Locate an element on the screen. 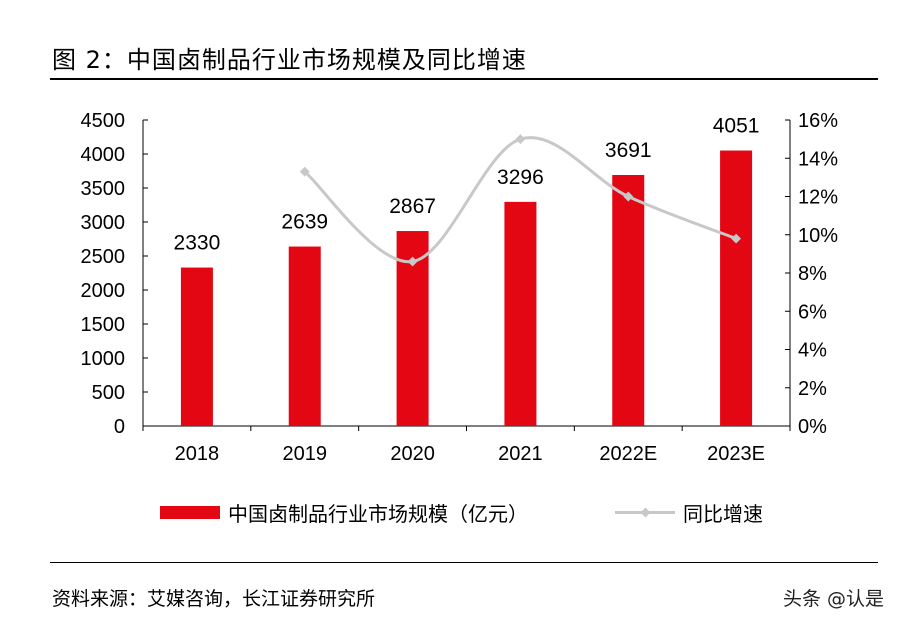 The image size is (902, 626). legend-bar: 中国卤制品行业市场规模（亿元） is located at coordinates (344, 512).